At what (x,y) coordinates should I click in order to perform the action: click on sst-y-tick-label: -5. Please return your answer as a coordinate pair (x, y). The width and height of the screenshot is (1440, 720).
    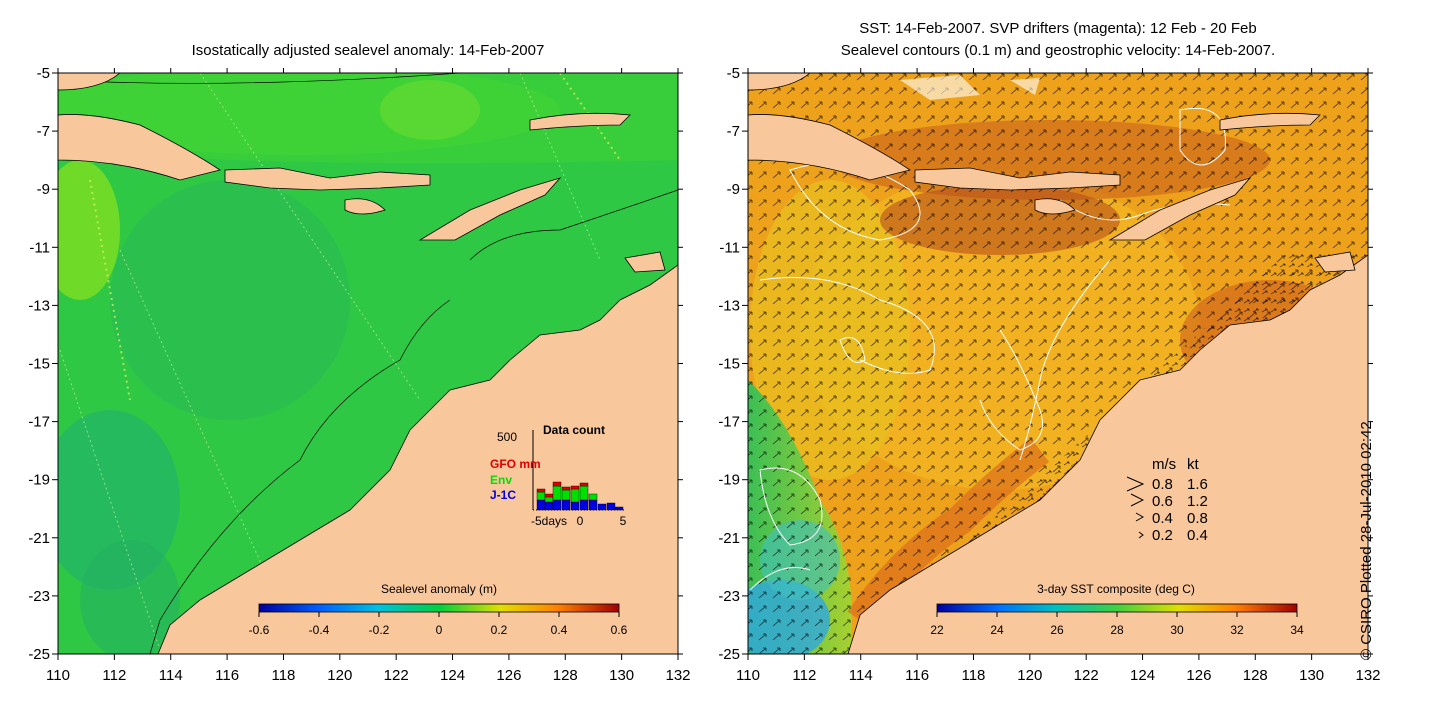
    Looking at the image, I should click on (733, 73).